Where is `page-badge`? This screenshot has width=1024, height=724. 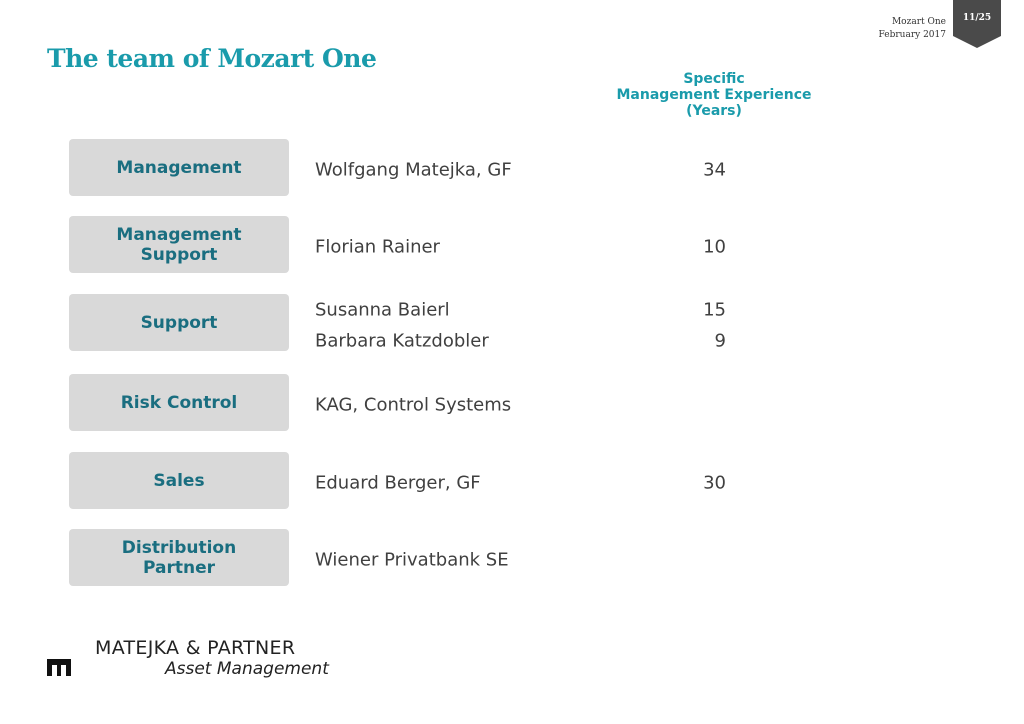 page-badge is located at coordinates (977, 24).